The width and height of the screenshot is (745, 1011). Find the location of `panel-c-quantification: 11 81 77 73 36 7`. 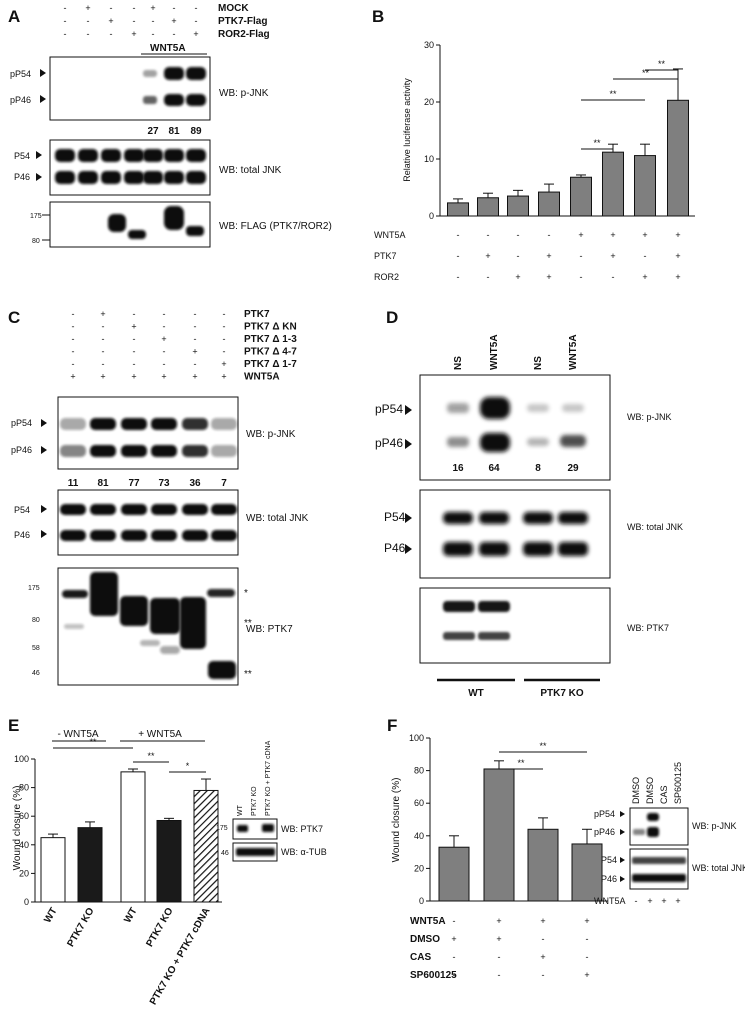

panel-c-quantification: 11 81 77 73 36 7 is located at coordinates (148, 483).